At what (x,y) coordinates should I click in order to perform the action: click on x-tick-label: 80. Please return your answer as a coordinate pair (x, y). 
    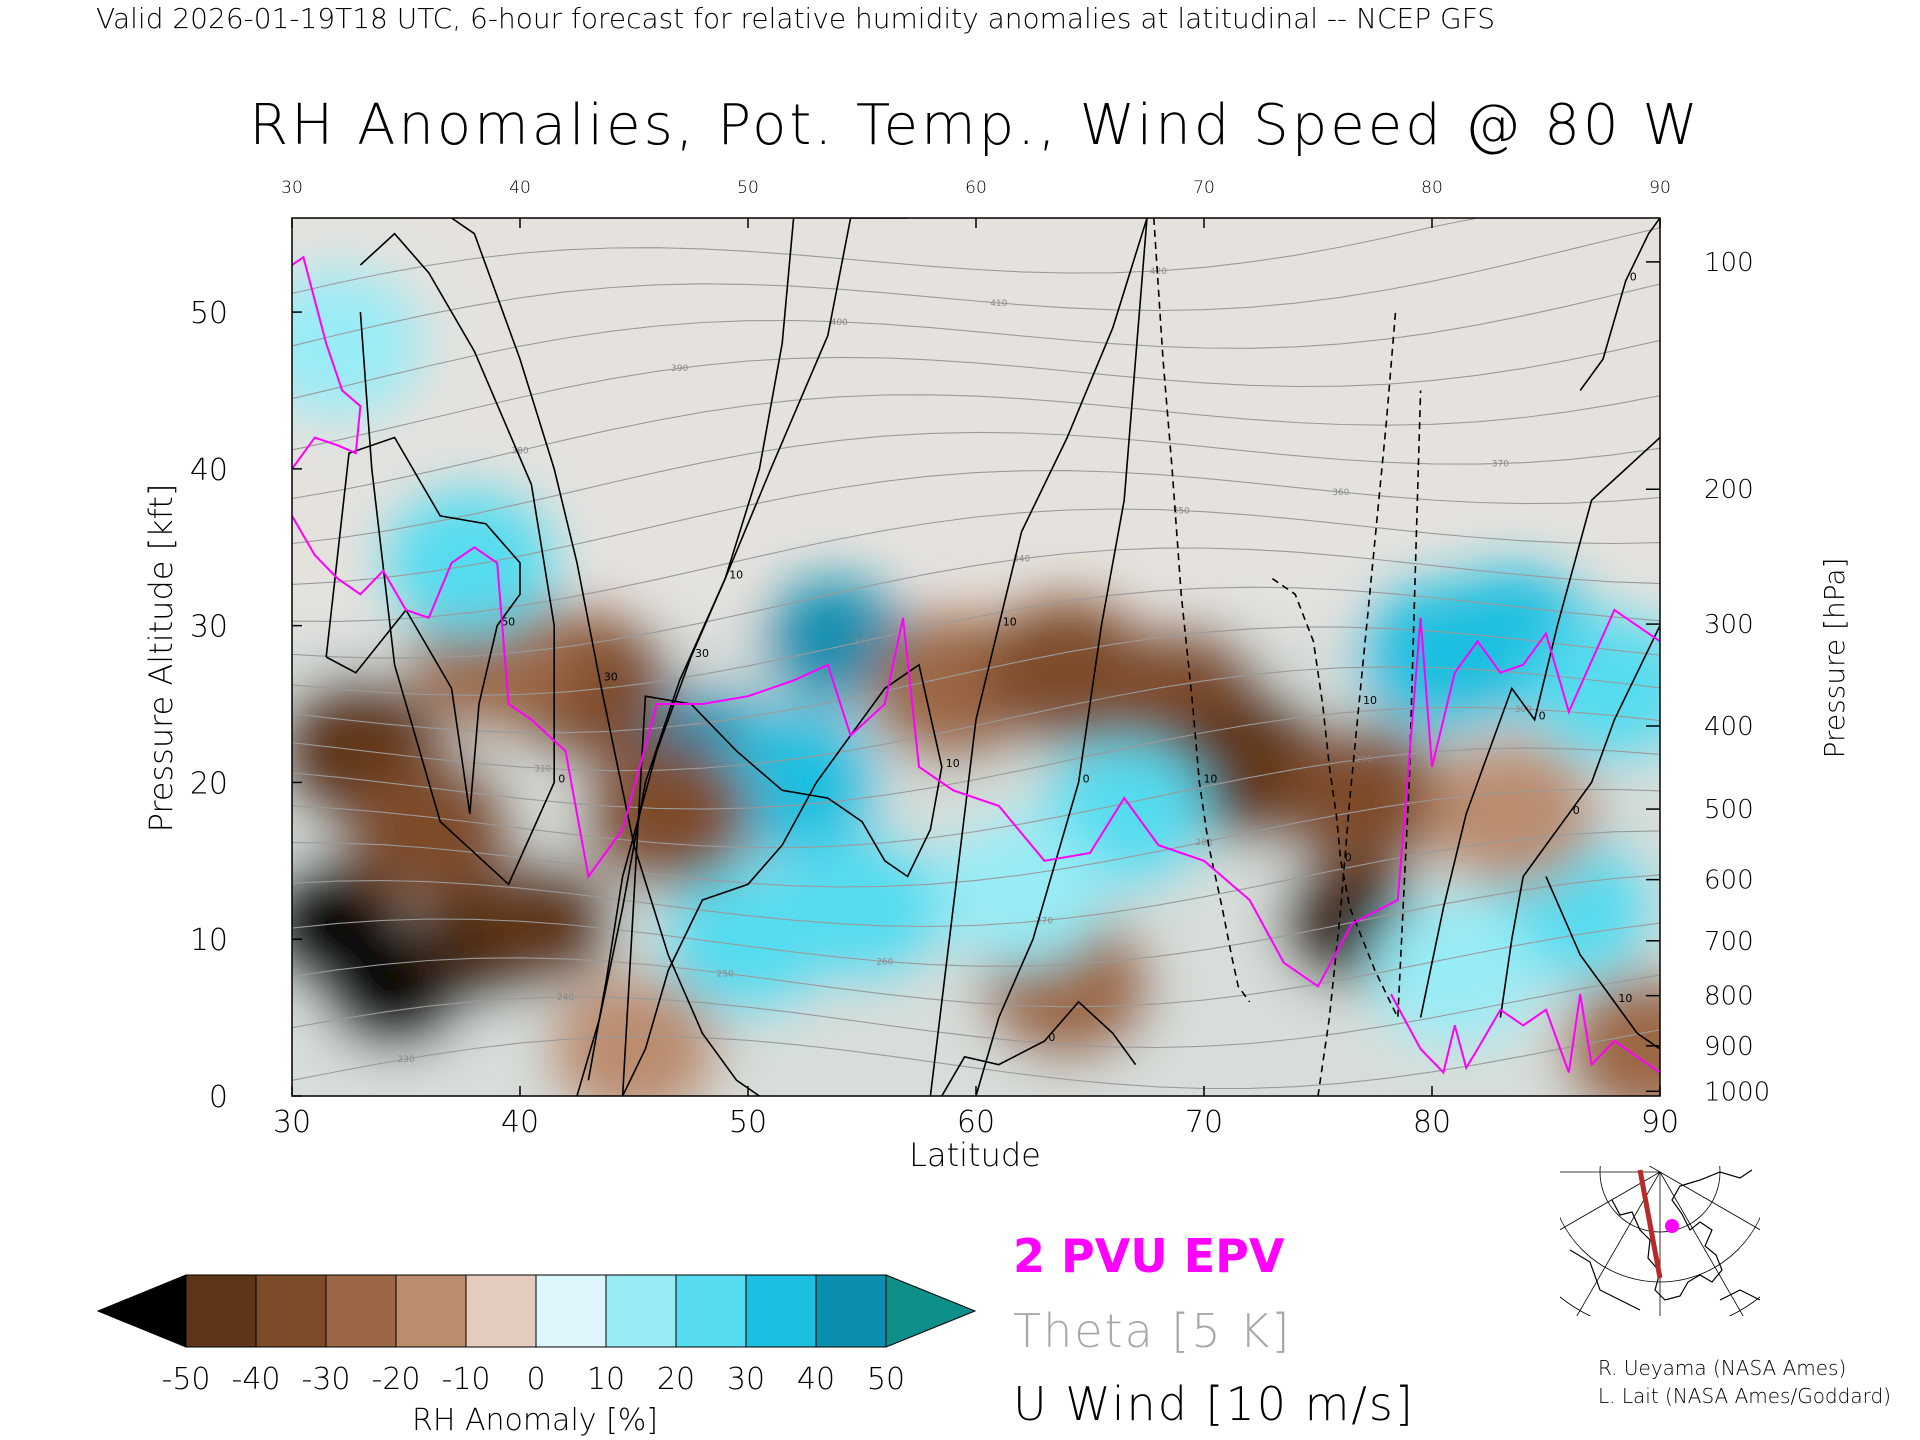
    Looking at the image, I should click on (1432, 1122).